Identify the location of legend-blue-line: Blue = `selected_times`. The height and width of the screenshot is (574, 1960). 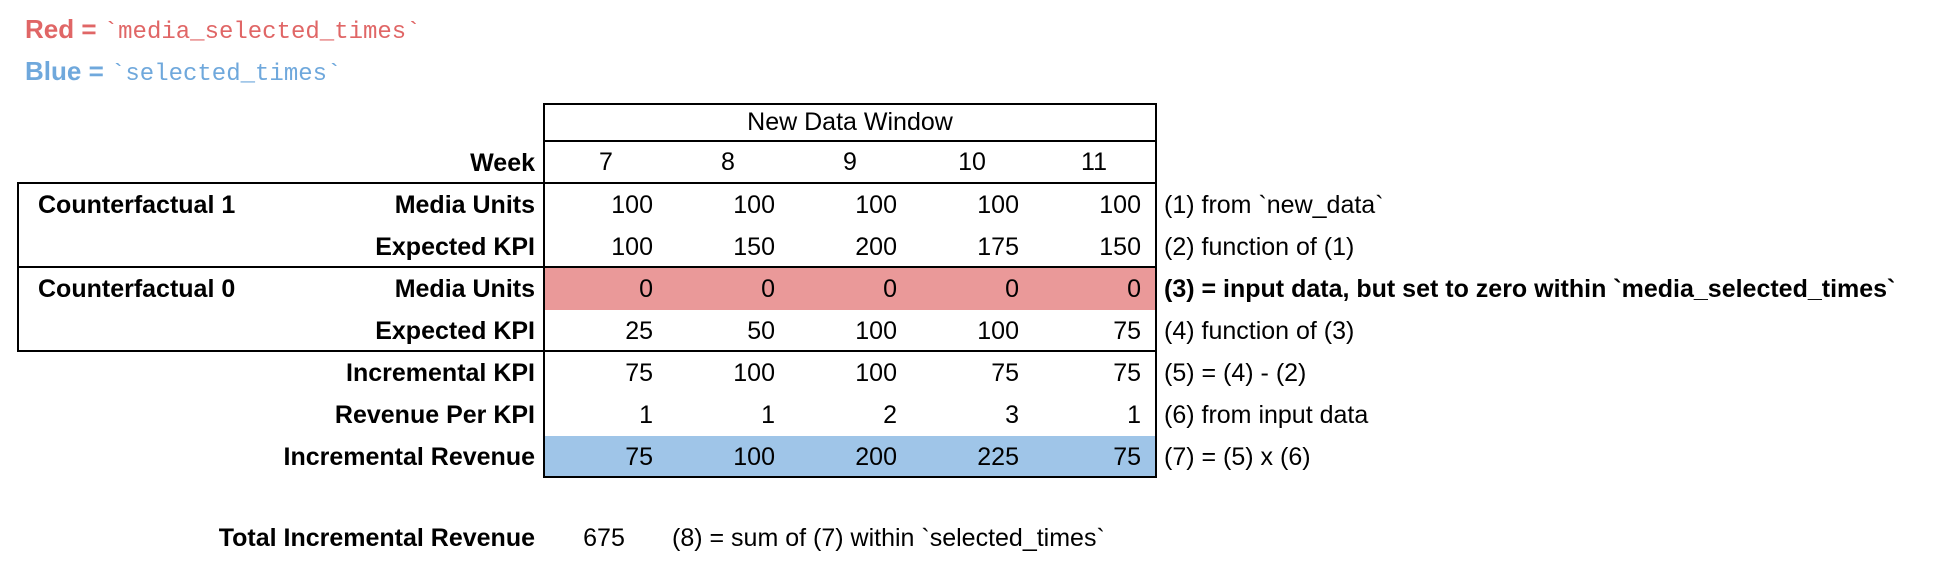
(223, 73).